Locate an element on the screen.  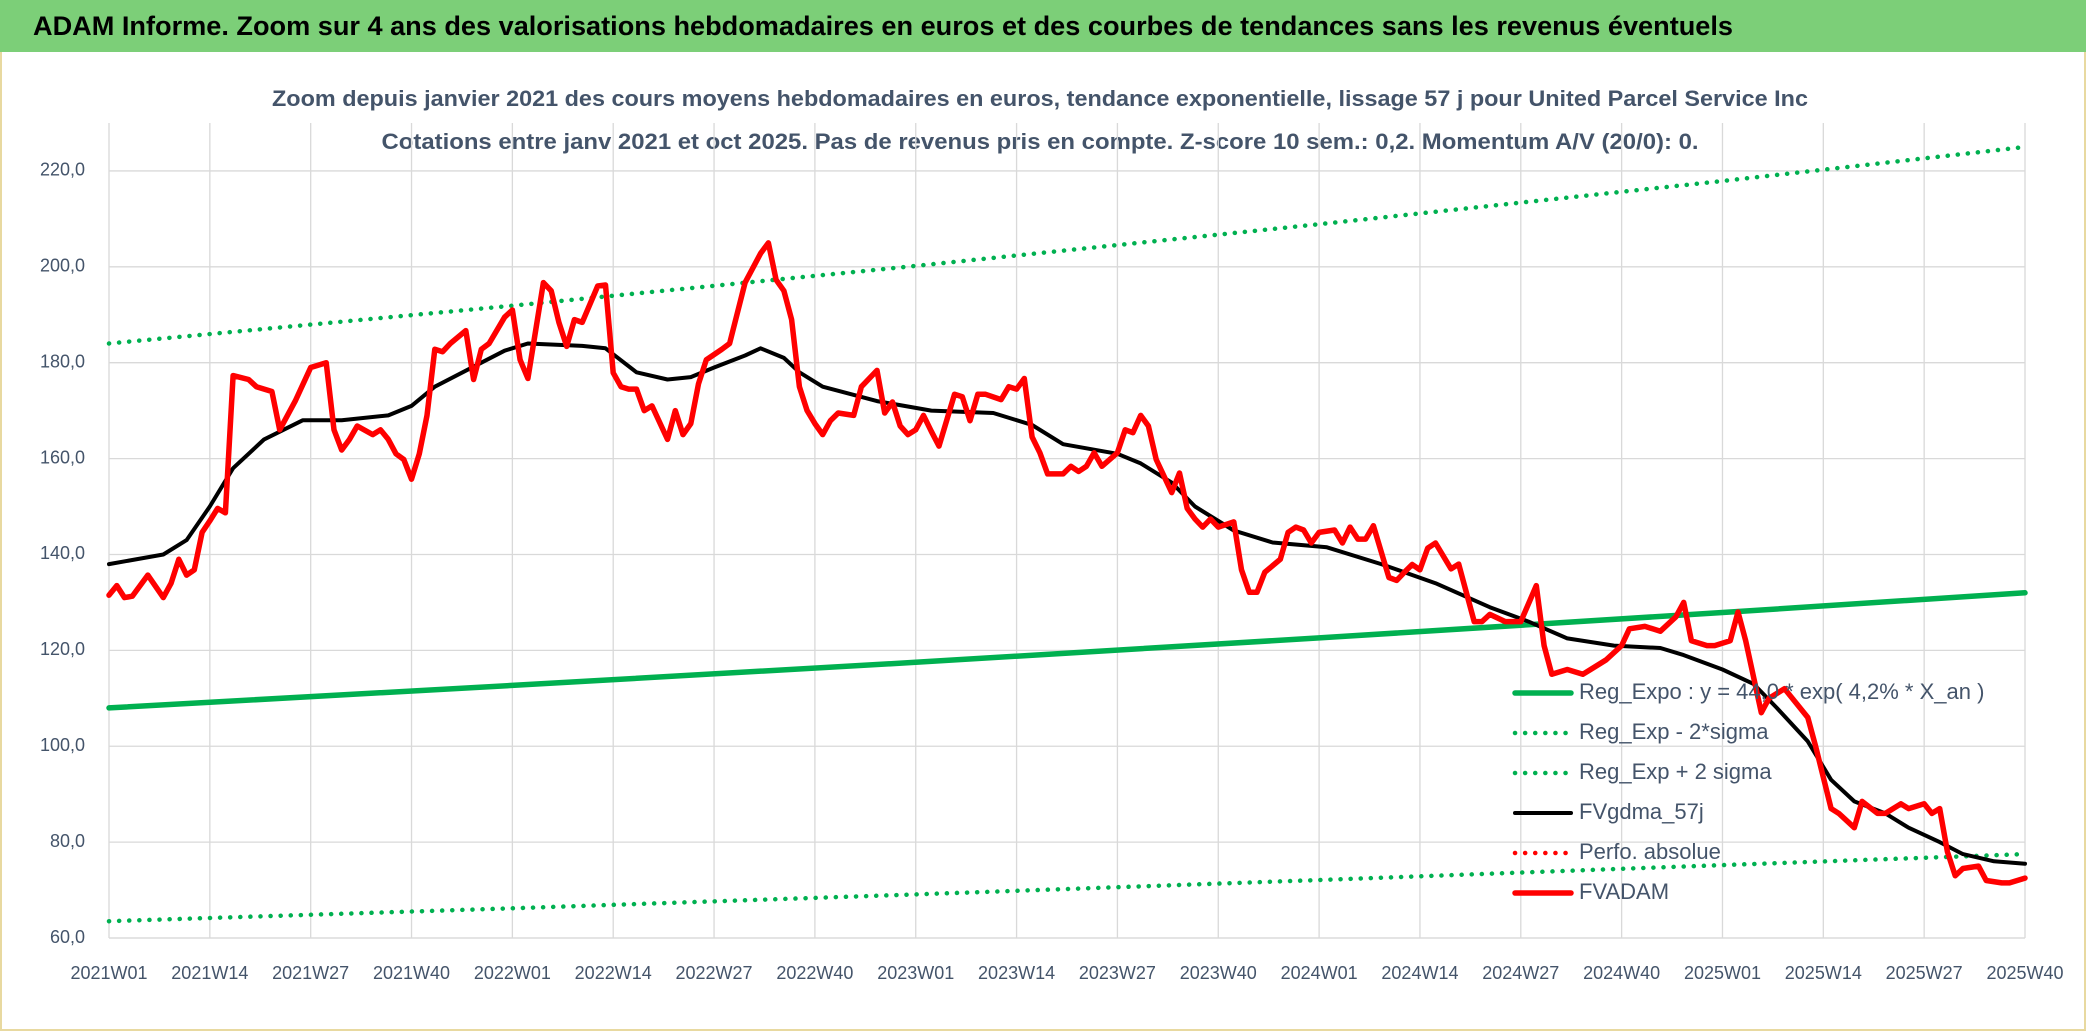
x-tick-label: 2021W27 is located at coordinates (310, 973).